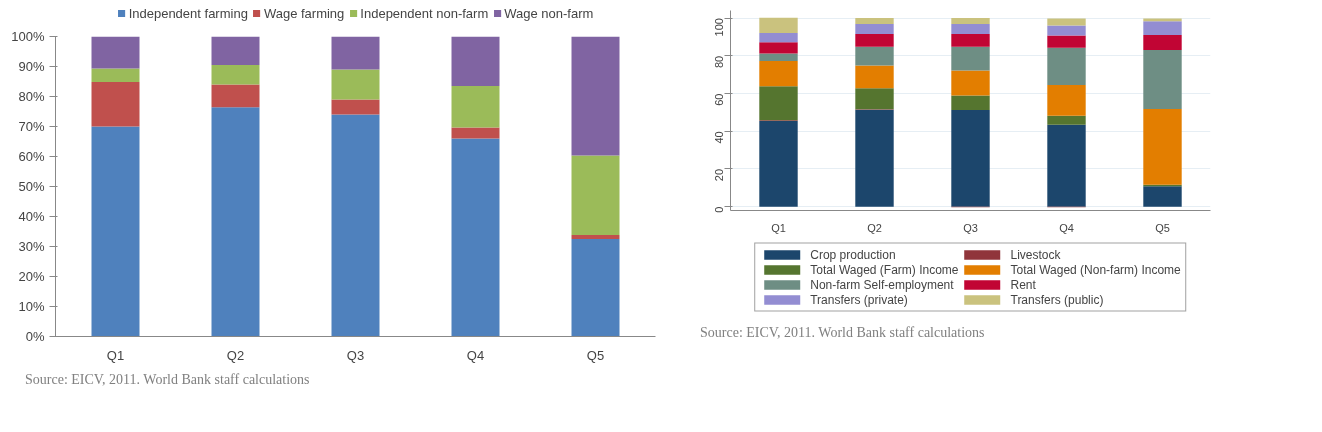  Describe the element at coordinates (719, 99) in the screenshot. I see `y-tick-label: 60` at that location.